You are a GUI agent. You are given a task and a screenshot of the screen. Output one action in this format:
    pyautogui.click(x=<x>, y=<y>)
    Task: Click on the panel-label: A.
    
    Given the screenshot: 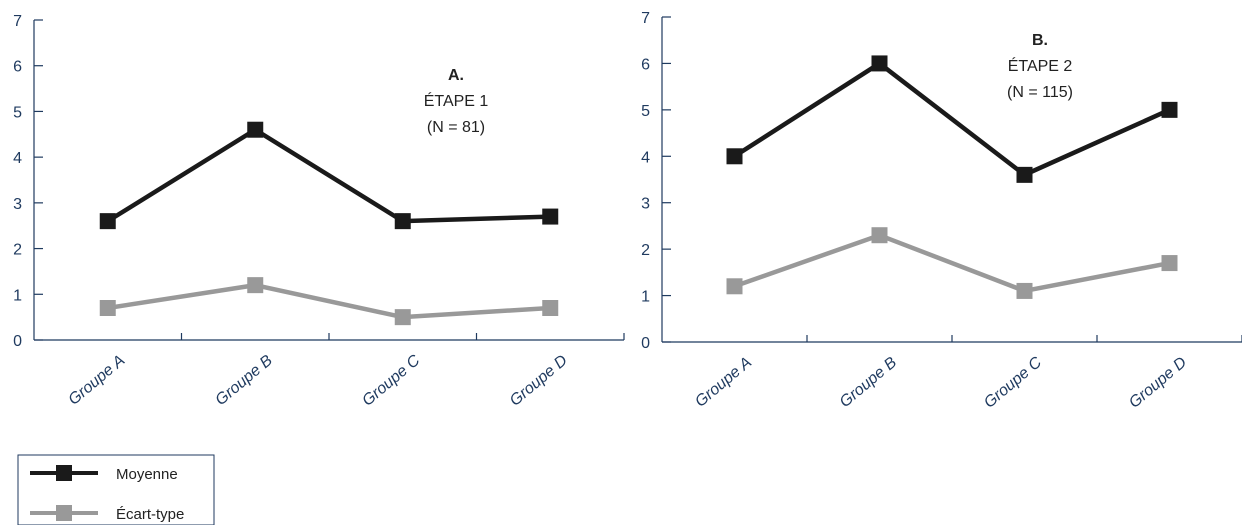 What is the action you would take?
    pyautogui.click(x=456, y=75)
    